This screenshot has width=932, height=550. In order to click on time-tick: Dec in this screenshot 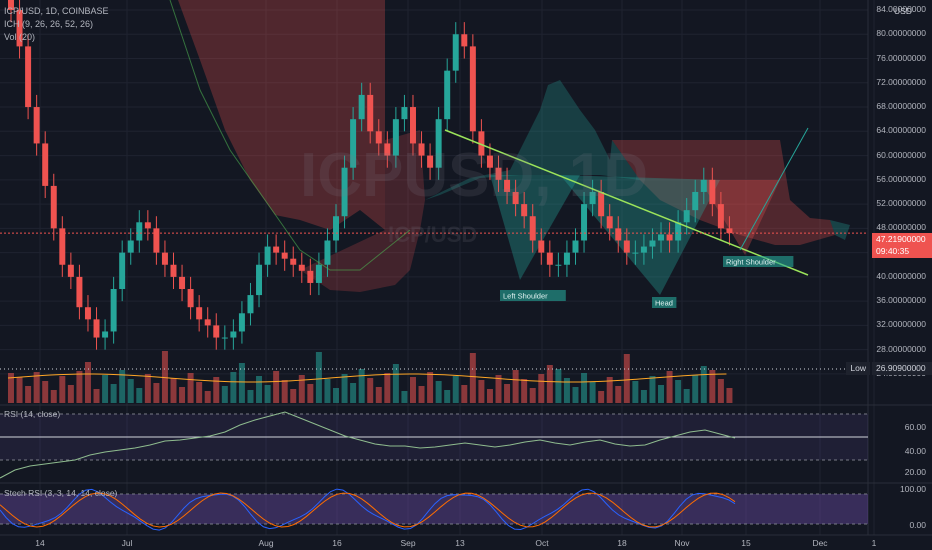, I will do `click(820, 543)`.